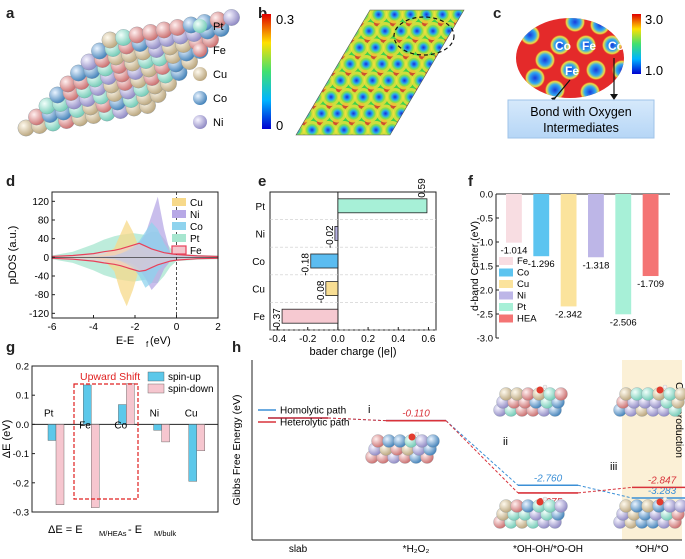 The image size is (685, 559). What do you see at coordinates (13, 255) in the screenshot?
I see `pdos-ylabel: pDOS (a.u.)` at bounding box center [13, 255].